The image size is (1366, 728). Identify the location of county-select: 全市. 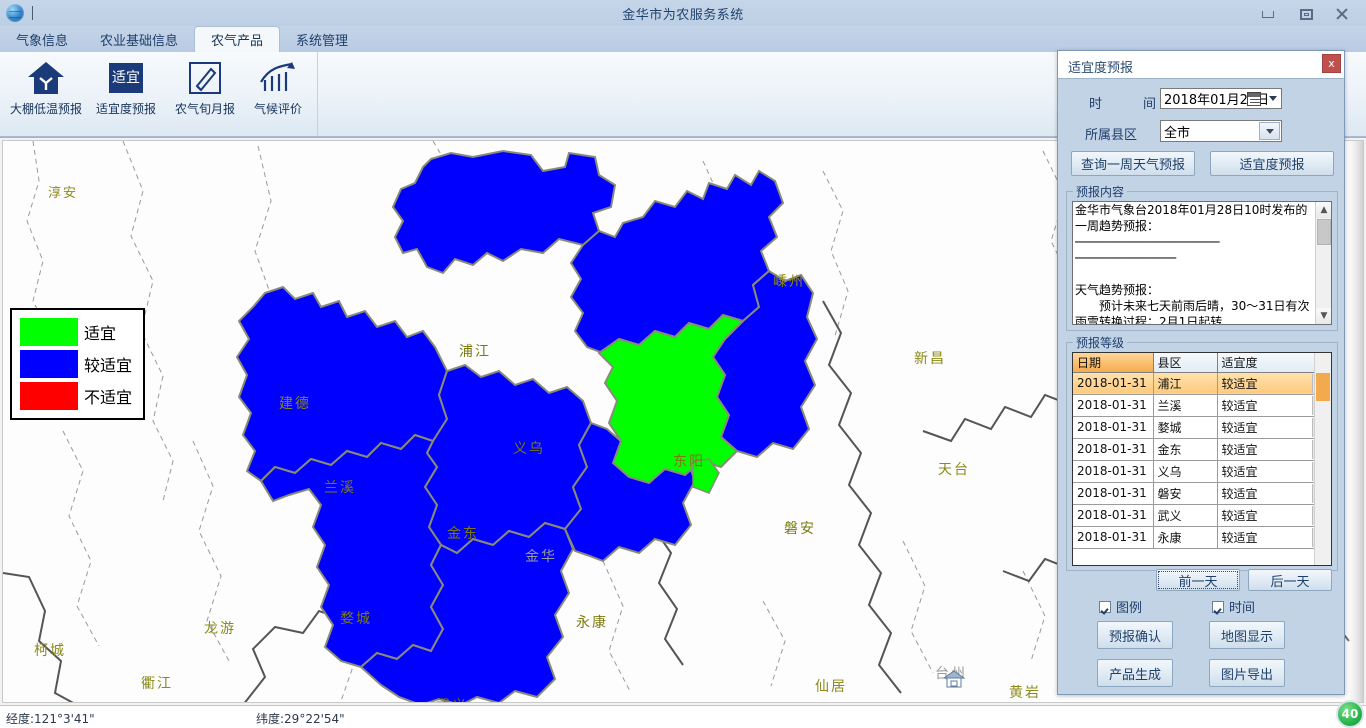
(1221, 131).